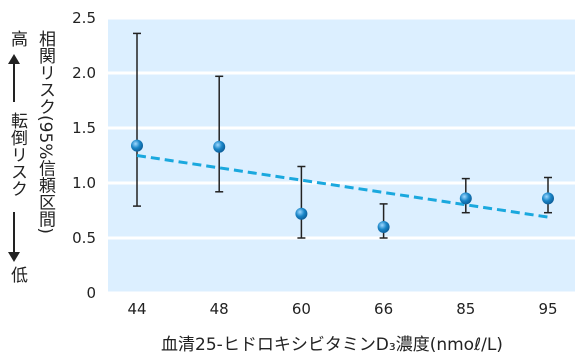  What do you see at coordinates (14, 233) in the screenshot?
I see `arrow-down-line` at bounding box center [14, 233].